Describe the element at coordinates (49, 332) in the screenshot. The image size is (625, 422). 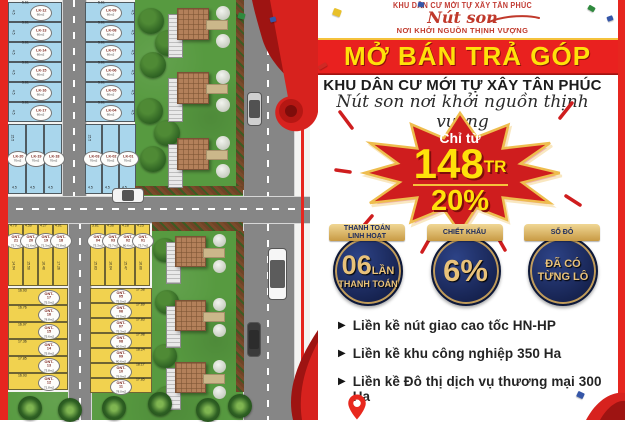
I see `plot-label: ONT-15 75.6m2` at that location.